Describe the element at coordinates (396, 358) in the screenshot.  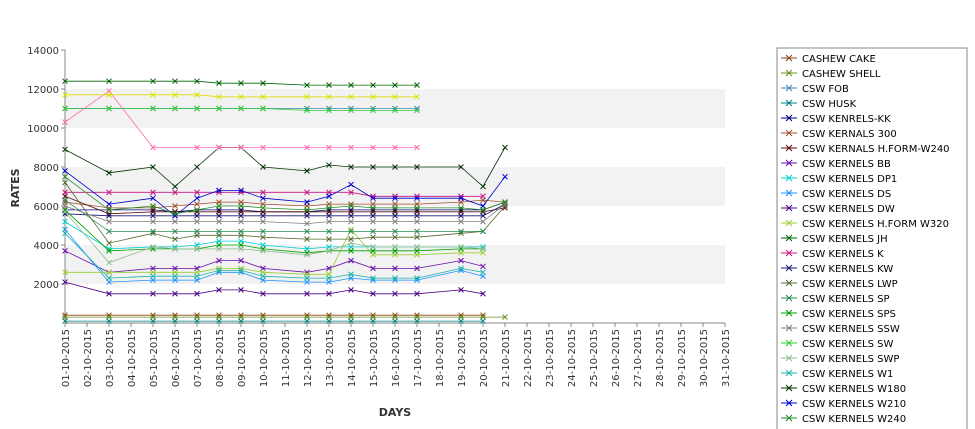
I see `x-tick-label: 16-10-2015` at that location.